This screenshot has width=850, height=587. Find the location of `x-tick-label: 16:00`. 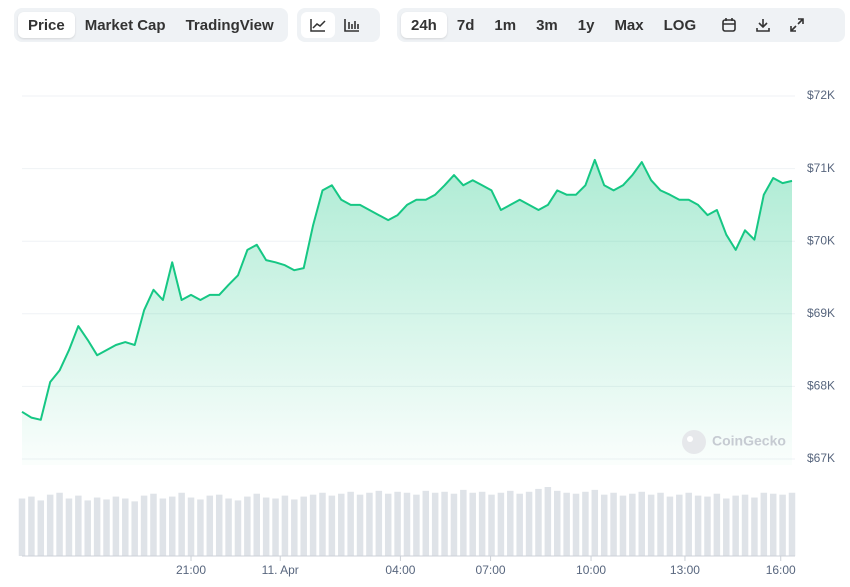

x-tick-label: 16:00 is located at coordinates (781, 570).